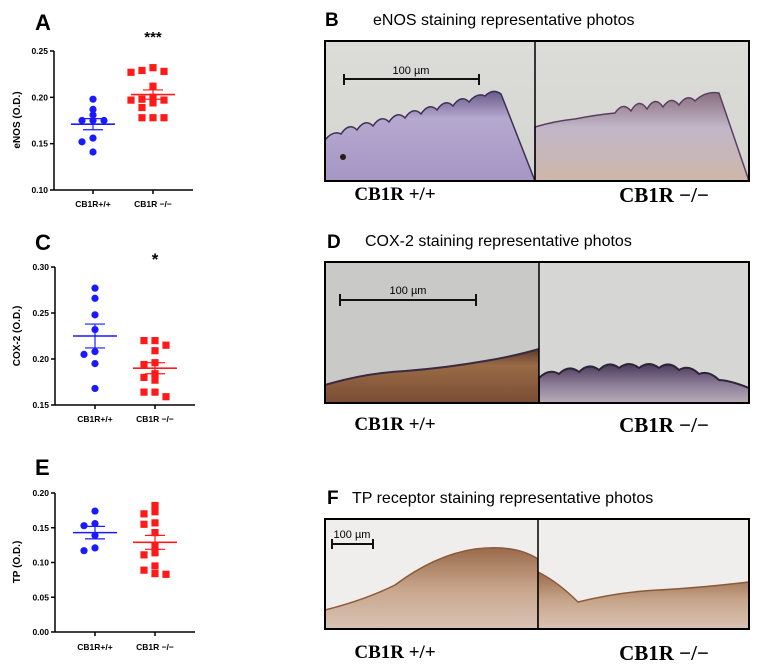  What do you see at coordinates (17, 336) in the screenshot?
I see `y-axis-label: COX-2 (O.D.)` at bounding box center [17, 336].